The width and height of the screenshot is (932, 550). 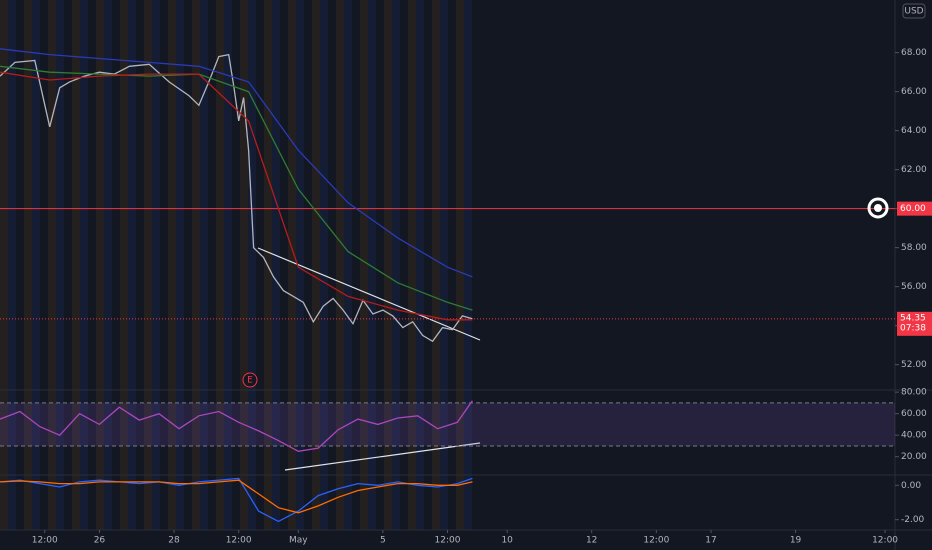 What do you see at coordinates (913, 520) in the screenshot?
I see `y-tick-label: -2.00` at bounding box center [913, 520].